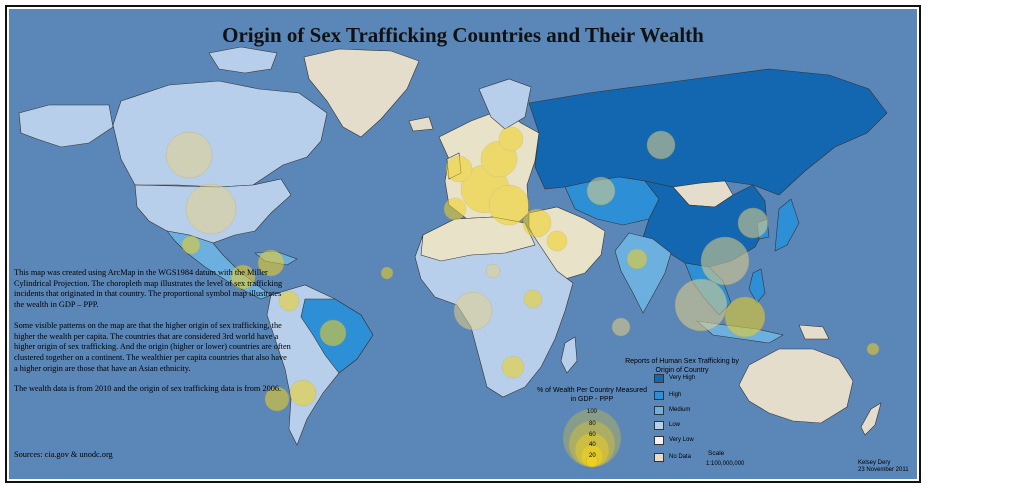  What do you see at coordinates (513, 367) in the screenshot?
I see `wealth-symbol-southern-africa` at bounding box center [513, 367].